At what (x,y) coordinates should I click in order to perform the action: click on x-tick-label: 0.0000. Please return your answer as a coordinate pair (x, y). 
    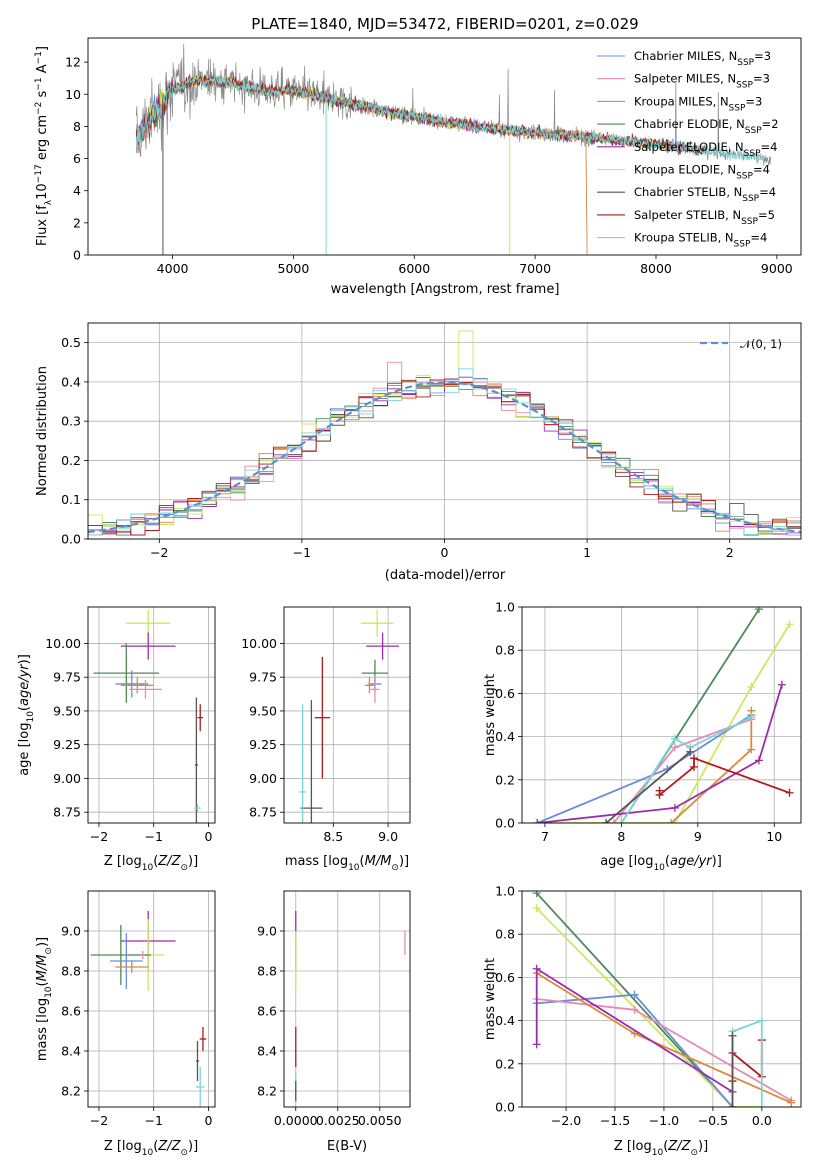
    Looking at the image, I should click on (296, 1120).